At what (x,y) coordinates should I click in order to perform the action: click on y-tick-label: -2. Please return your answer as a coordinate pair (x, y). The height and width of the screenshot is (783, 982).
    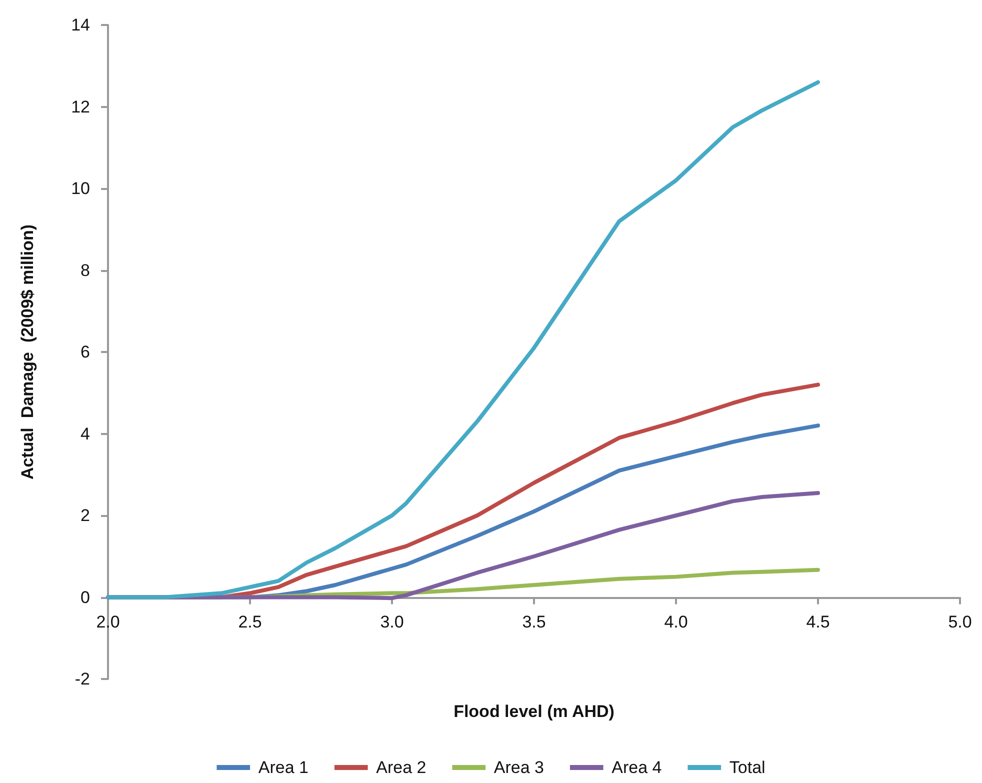
    Looking at the image, I should click on (82, 679).